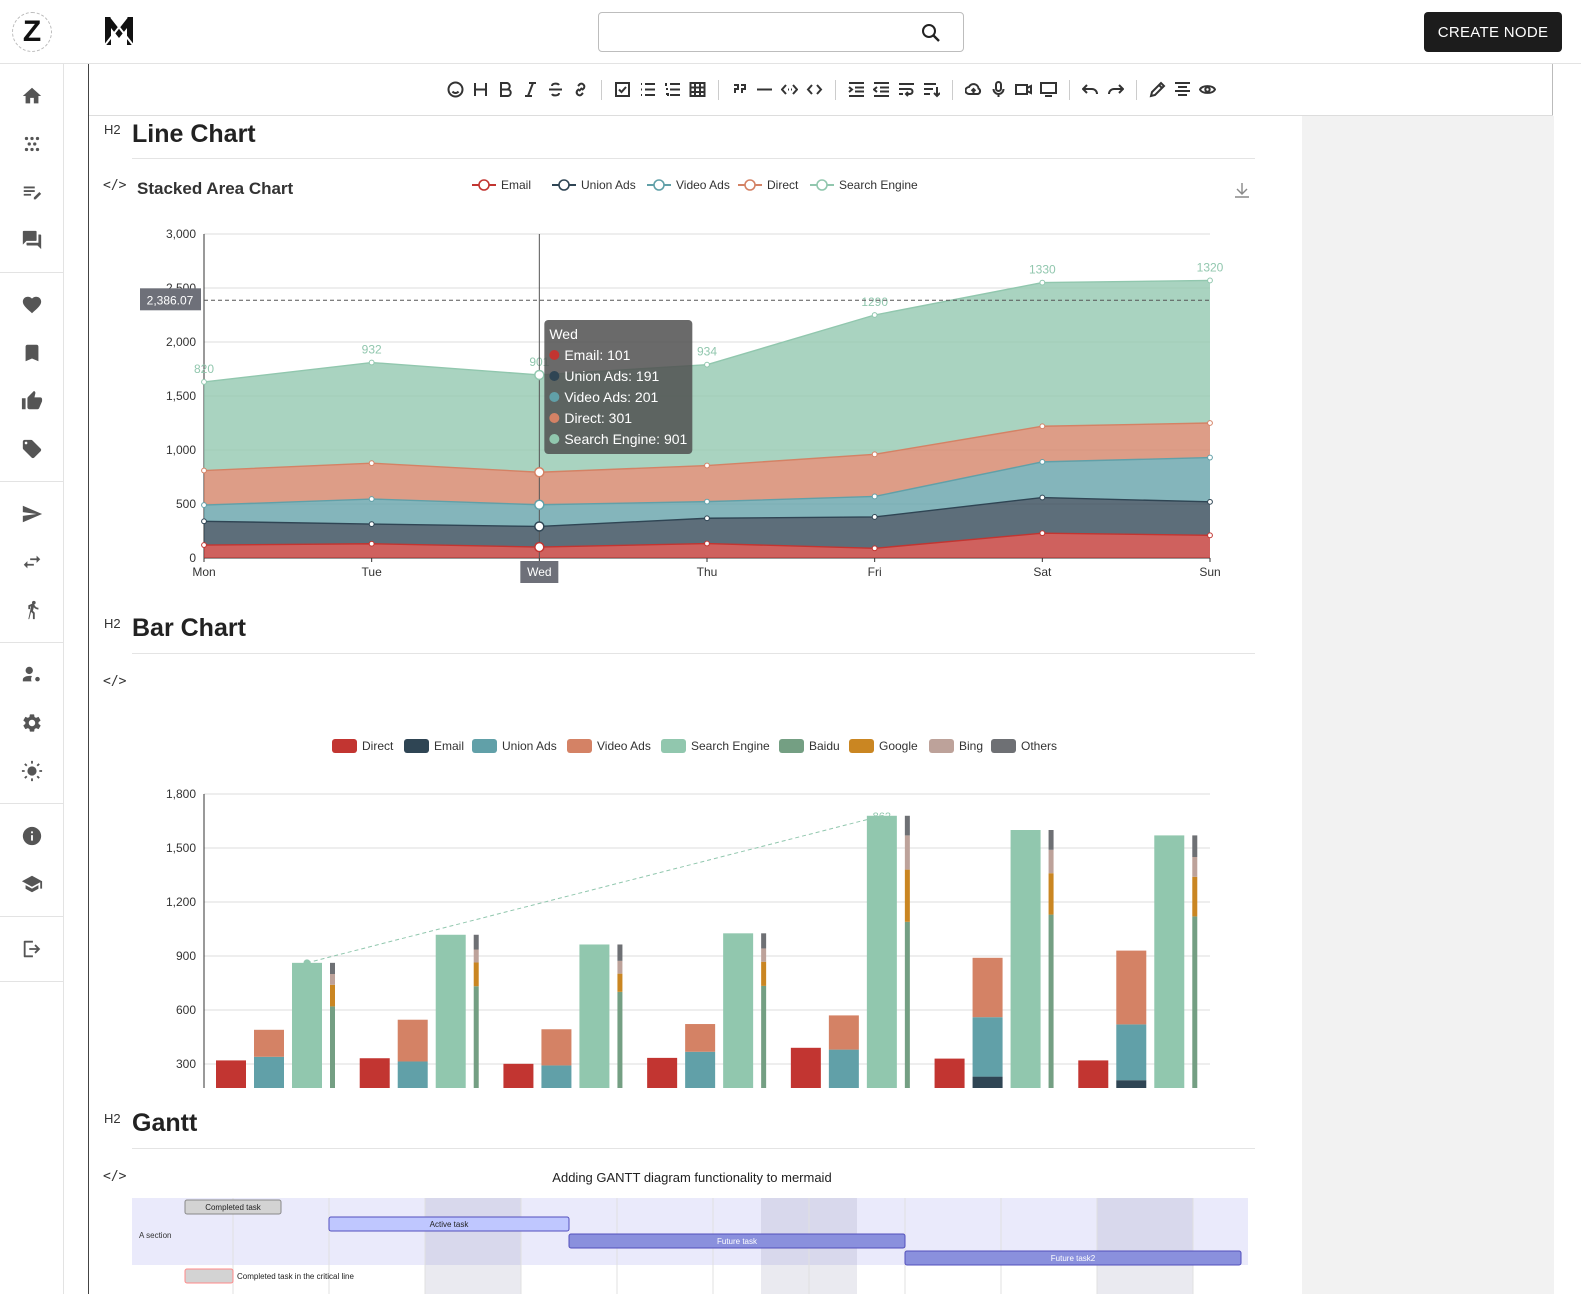 This screenshot has height=1294, width=1581. What do you see at coordinates (32, 240) in the screenshot?
I see `sidebar-item-forum` at bounding box center [32, 240].